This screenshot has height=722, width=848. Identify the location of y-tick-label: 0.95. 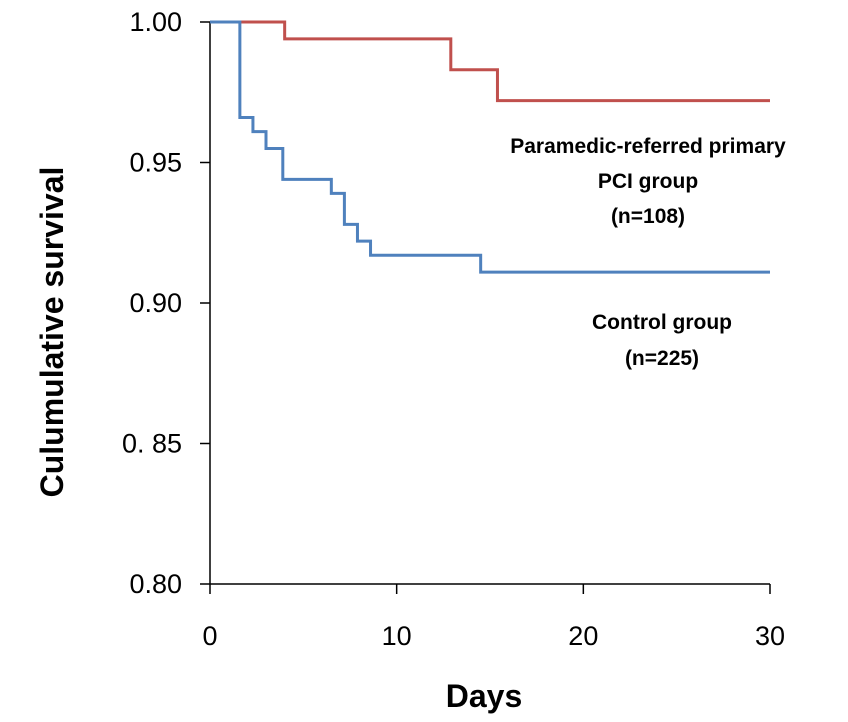
(155, 163).